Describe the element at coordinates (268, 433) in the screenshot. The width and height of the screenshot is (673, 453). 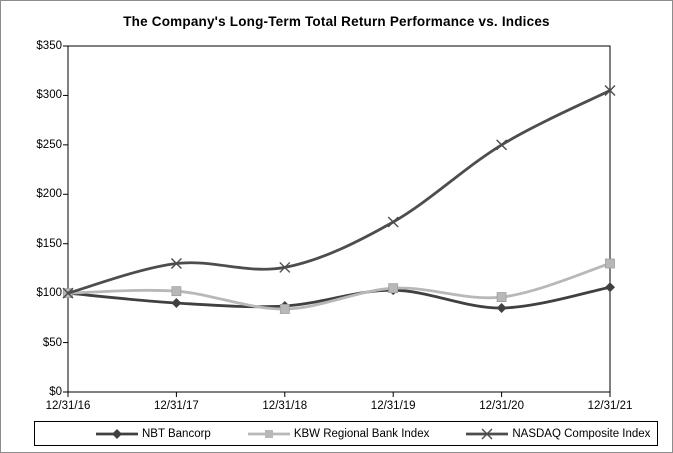
I see `square-legend-sample-icon` at that location.